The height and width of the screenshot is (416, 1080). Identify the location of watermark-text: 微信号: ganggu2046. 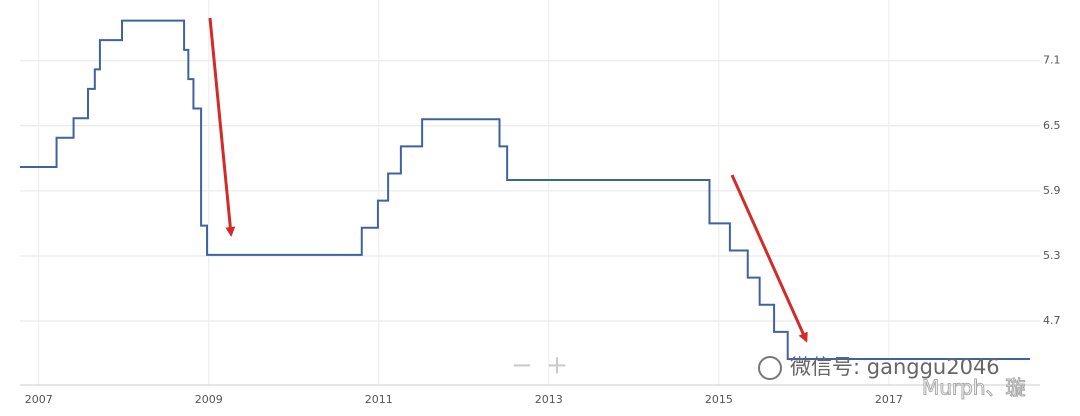
(895, 367).